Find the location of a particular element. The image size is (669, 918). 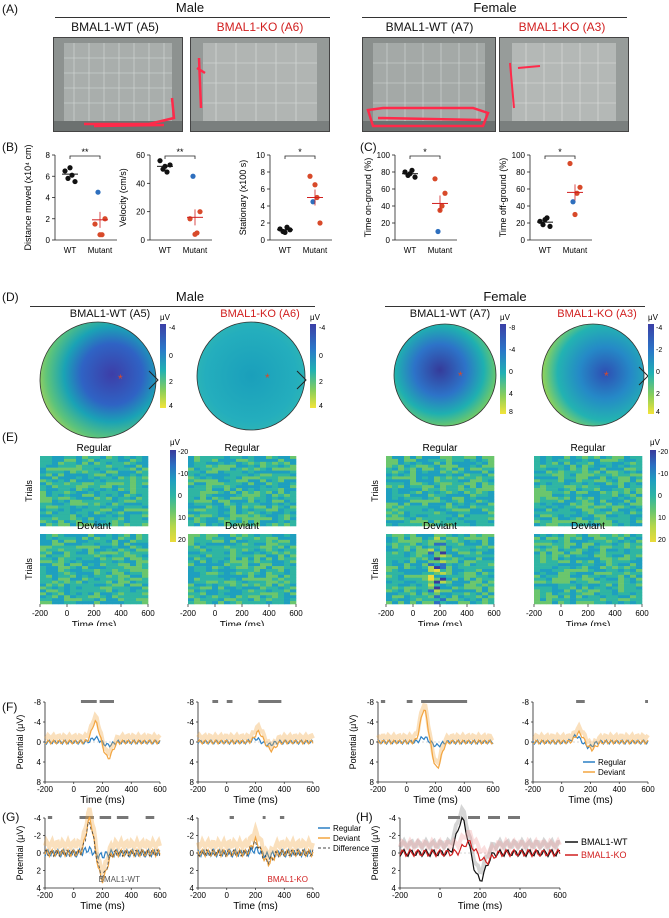

wt-point is located at coordinates (167, 172).